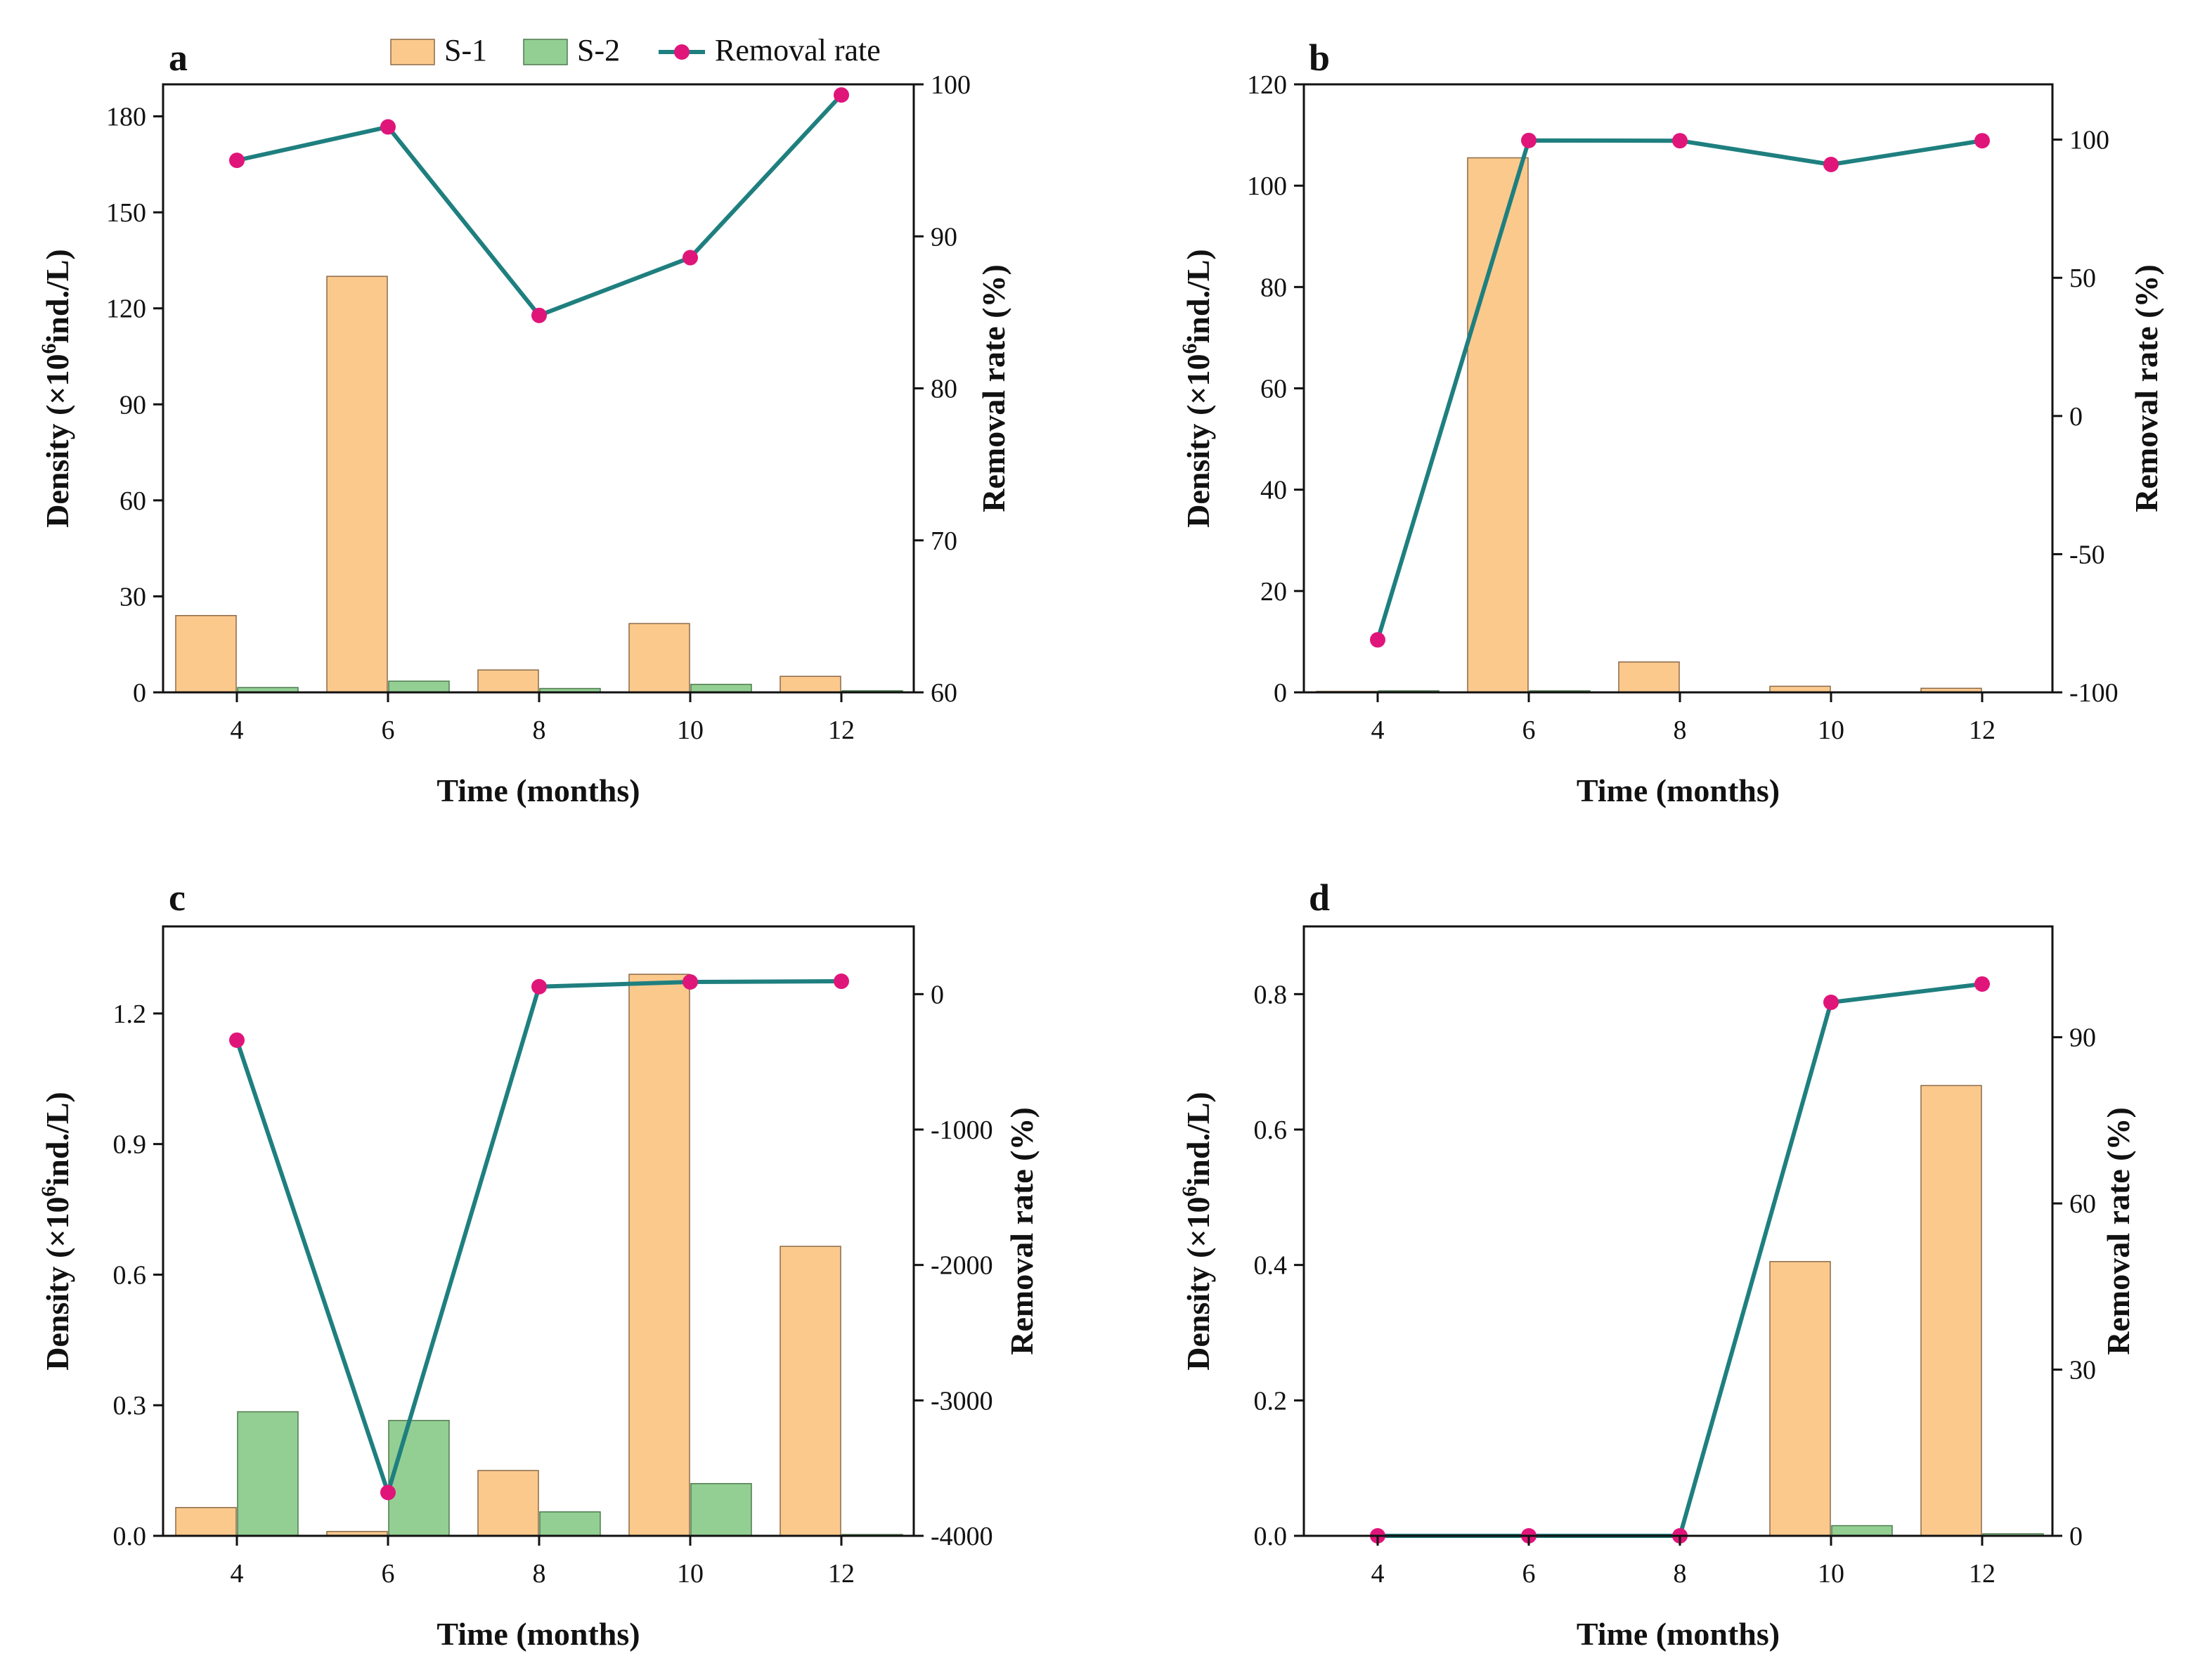 The width and height of the screenshot is (2212, 1675). What do you see at coordinates (130, 1145) in the screenshot?
I see `y-tick-label: 0.9` at bounding box center [130, 1145].